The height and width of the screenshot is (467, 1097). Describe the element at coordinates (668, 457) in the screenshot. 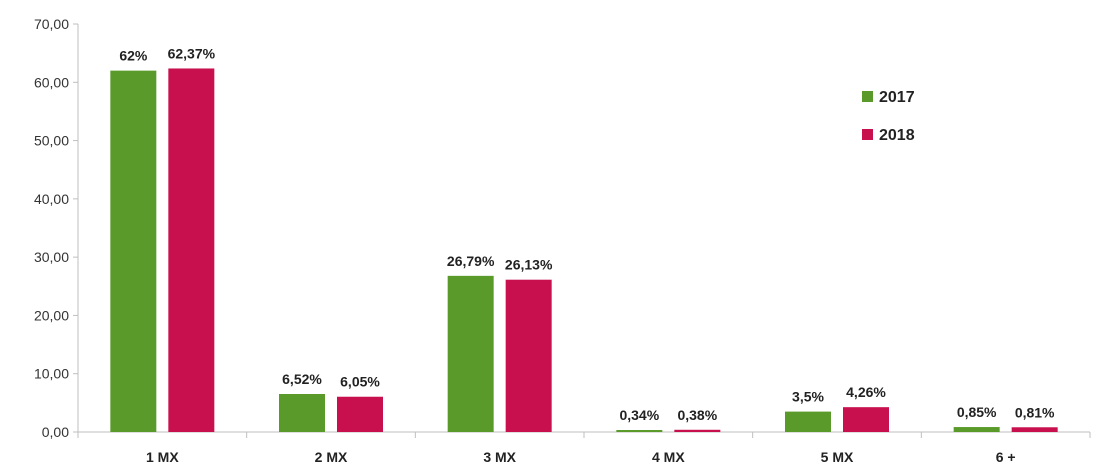

I see `x-tick-label: 4 MX` at that location.